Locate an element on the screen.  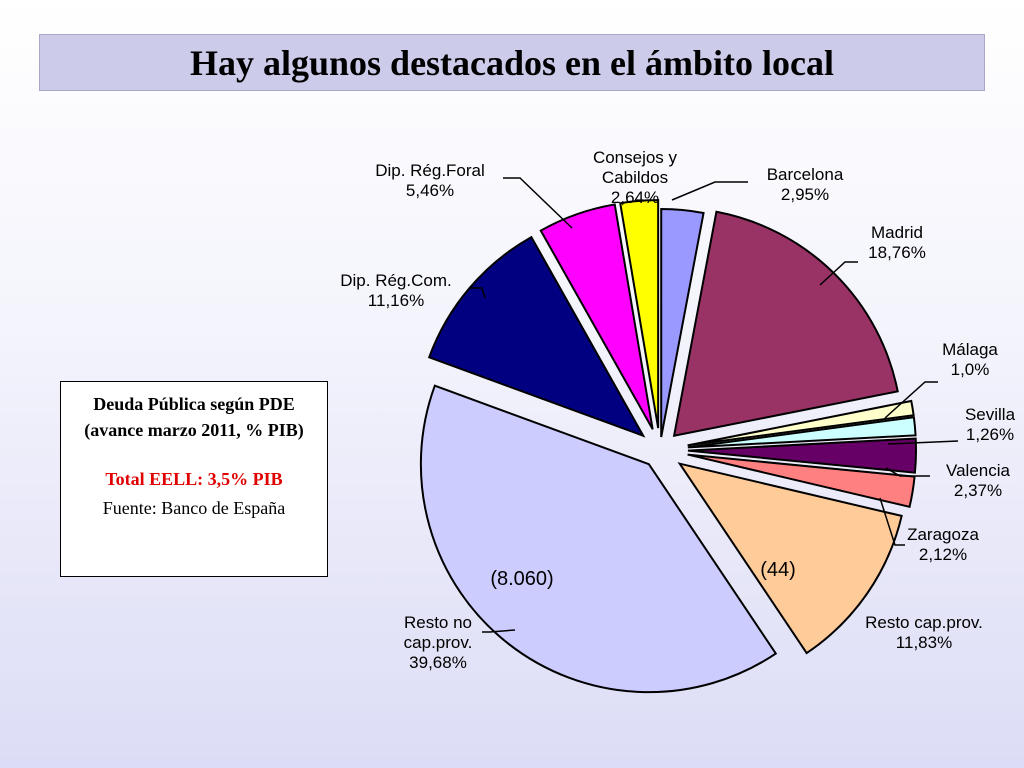
slice-label: Barcelona 2,95% is located at coordinates (805, 184).